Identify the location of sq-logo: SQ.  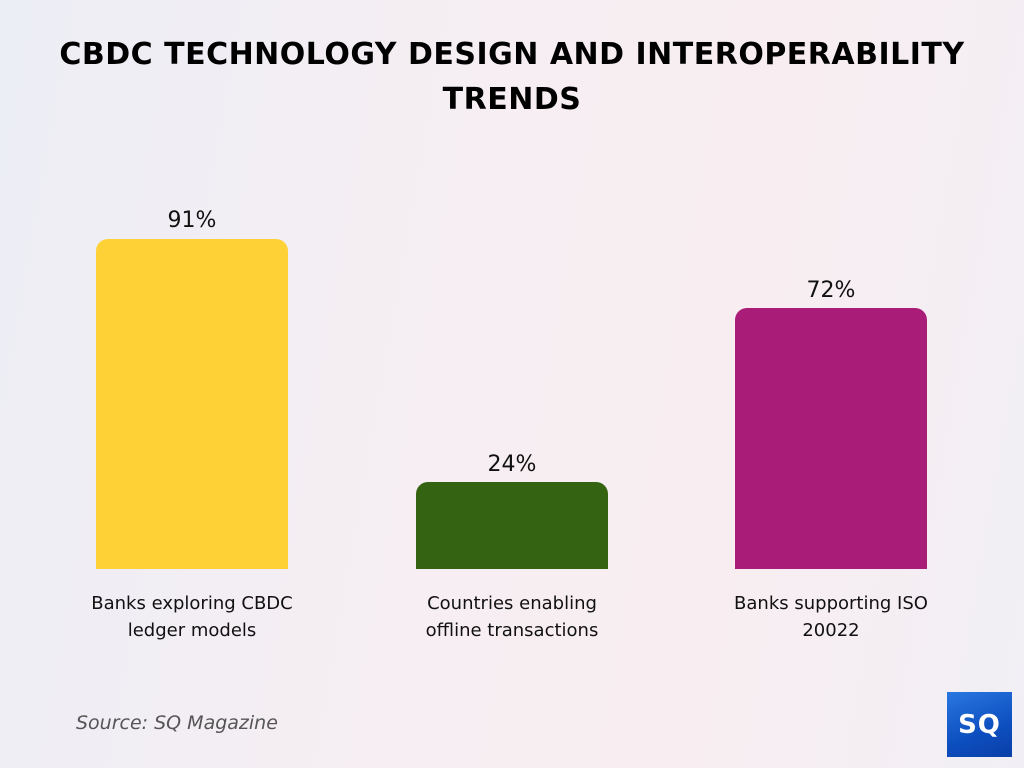
(979, 724).